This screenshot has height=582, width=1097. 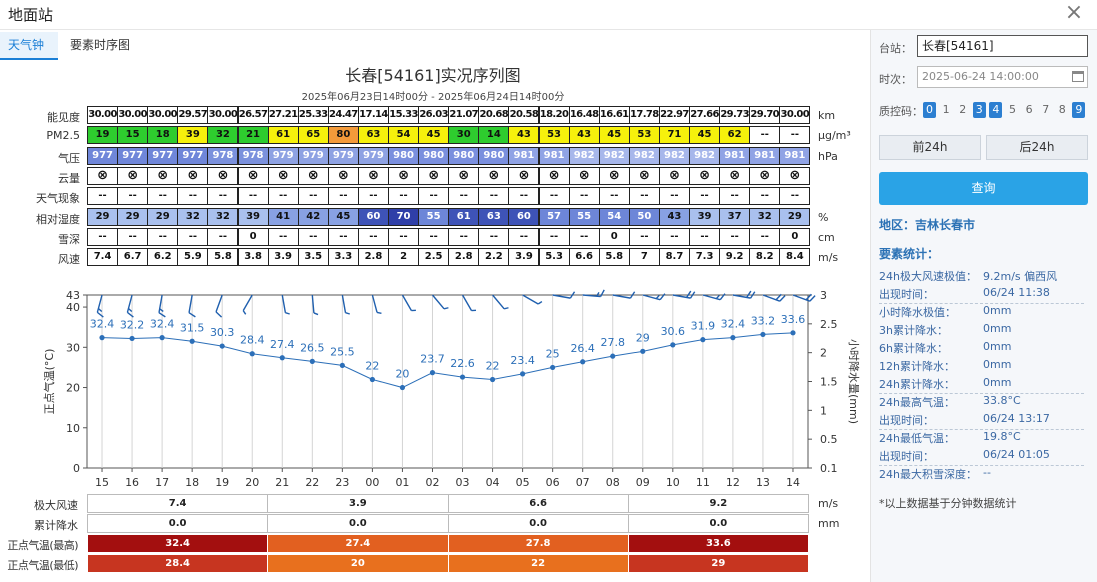 I want to click on y2-axis-title: 小时降水量(mm), so click(x=854, y=381).